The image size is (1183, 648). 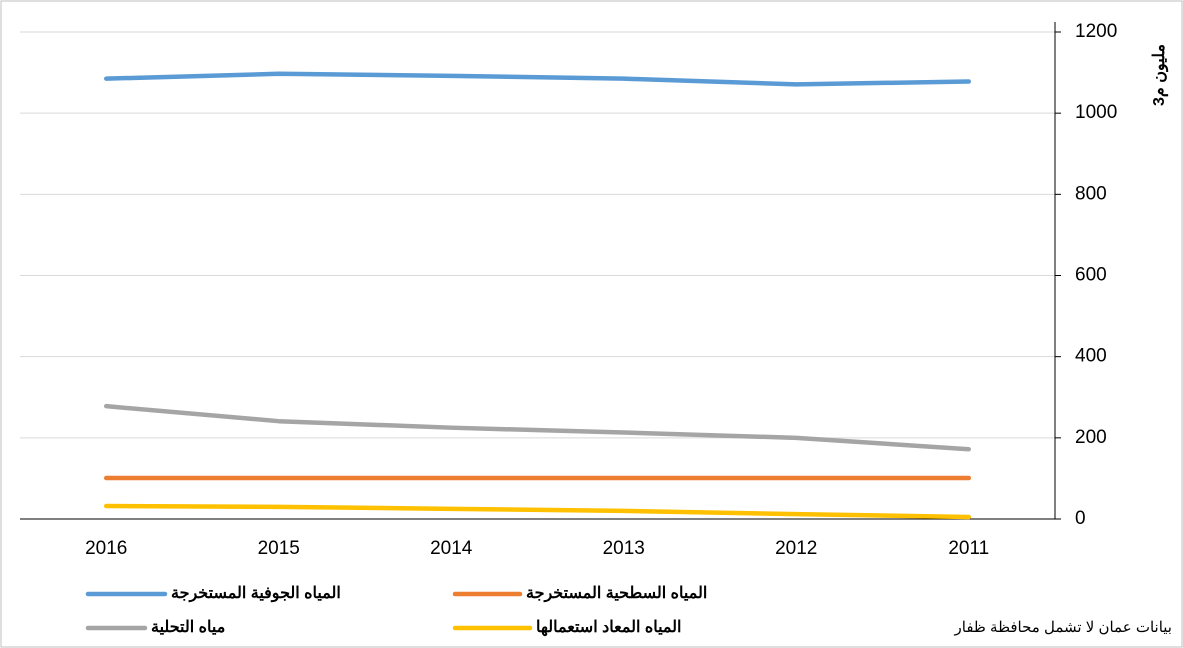 What do you see at coordinates (1091, 193) in the screenshot?
I see `y-tick-label: 800` at bounding box center [1091, 193].